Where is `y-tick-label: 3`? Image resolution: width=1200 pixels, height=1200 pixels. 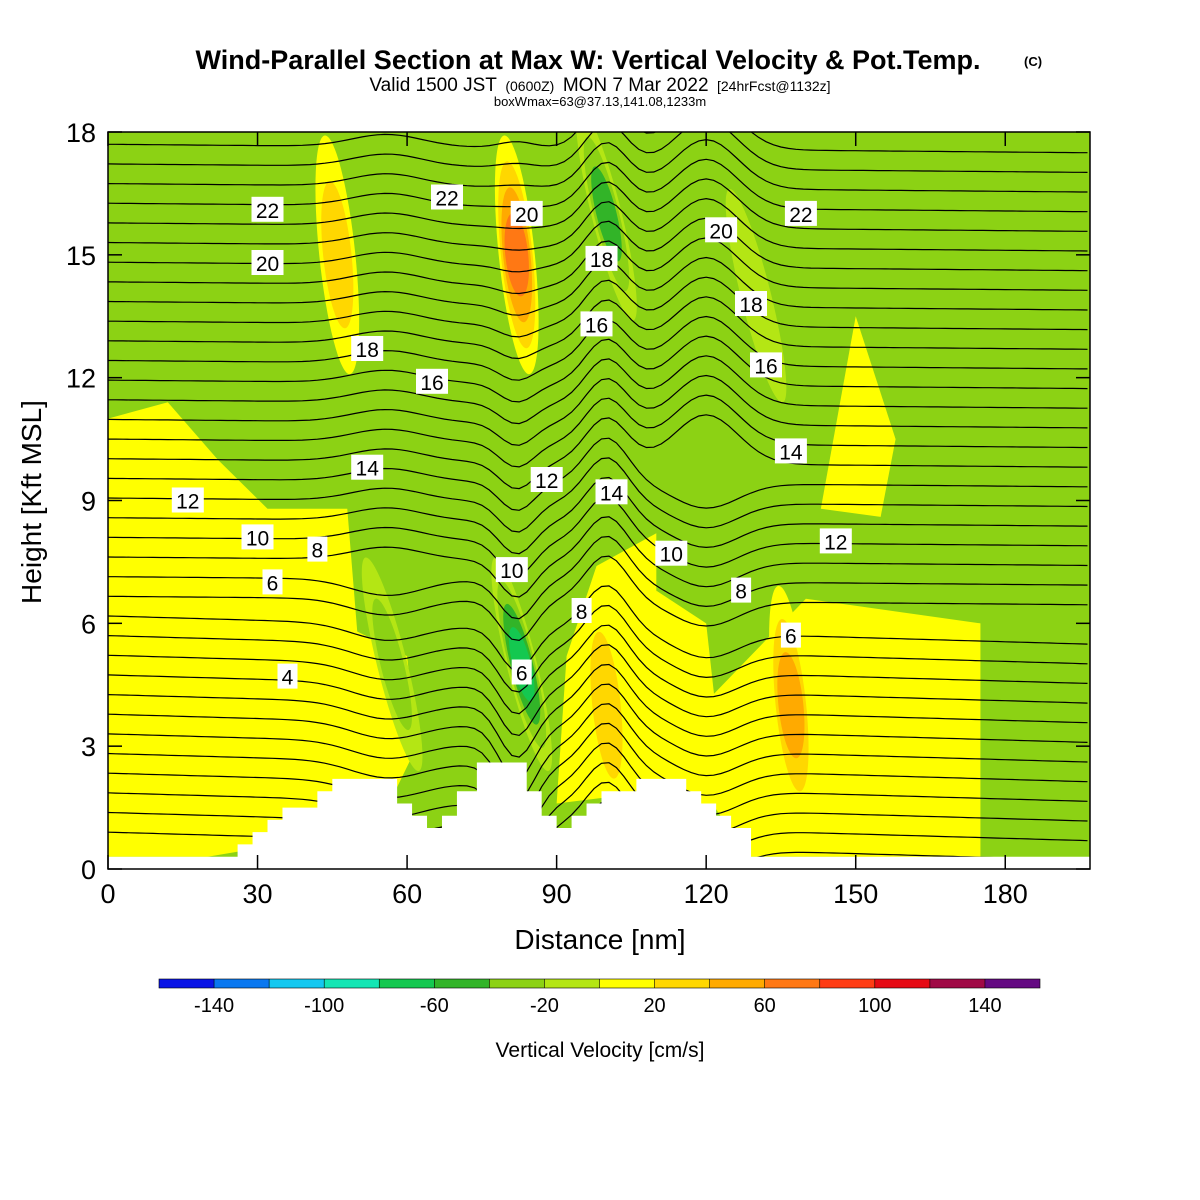
y-tick-label: 3 is located at coordinates (88, 747).